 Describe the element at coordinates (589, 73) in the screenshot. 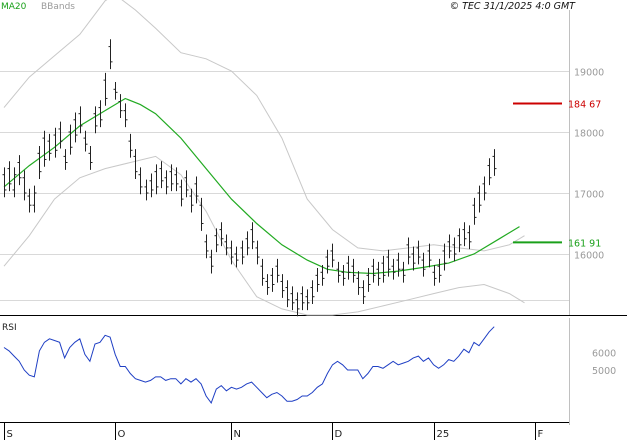

I see `price-y-tick-label: 19000` at that location.